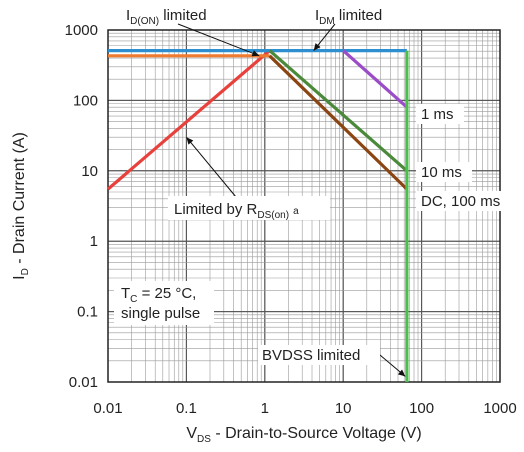 This screenshot has width=524, height=452. What do you see at coordinates (375, 79) in the screenshot?
I see `series-line-1ms` at bounding box center [375, 79].